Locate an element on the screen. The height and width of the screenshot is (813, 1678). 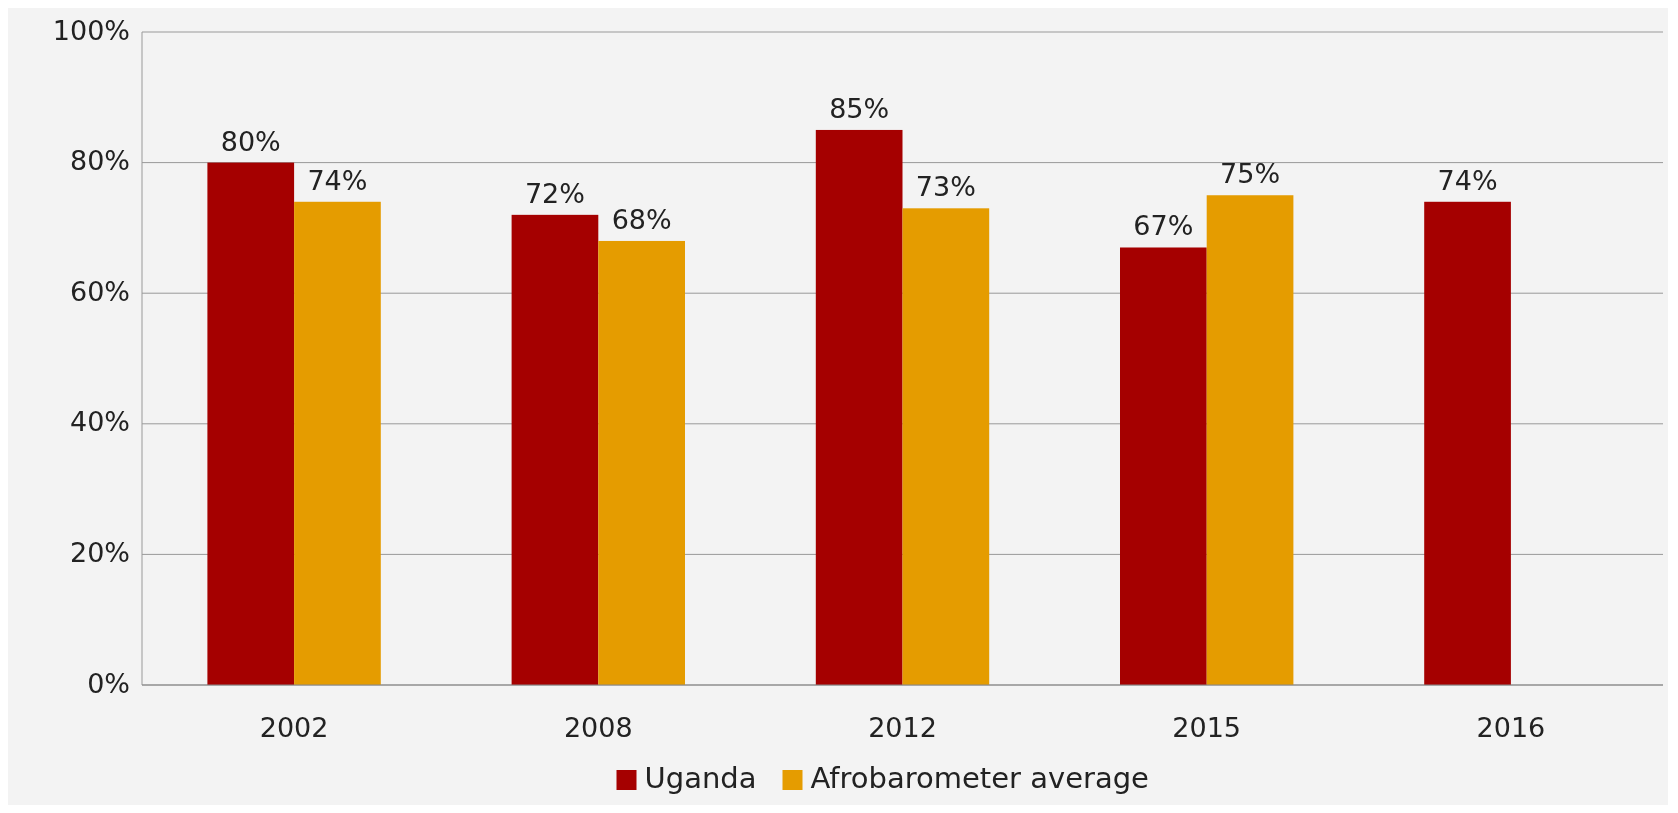
y-tick-label: 40% is located at coordinates (99, 422).